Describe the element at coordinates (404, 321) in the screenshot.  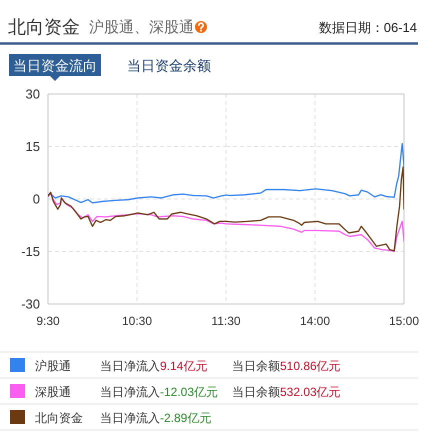
I see `xtick-label: 15:00` at that location.